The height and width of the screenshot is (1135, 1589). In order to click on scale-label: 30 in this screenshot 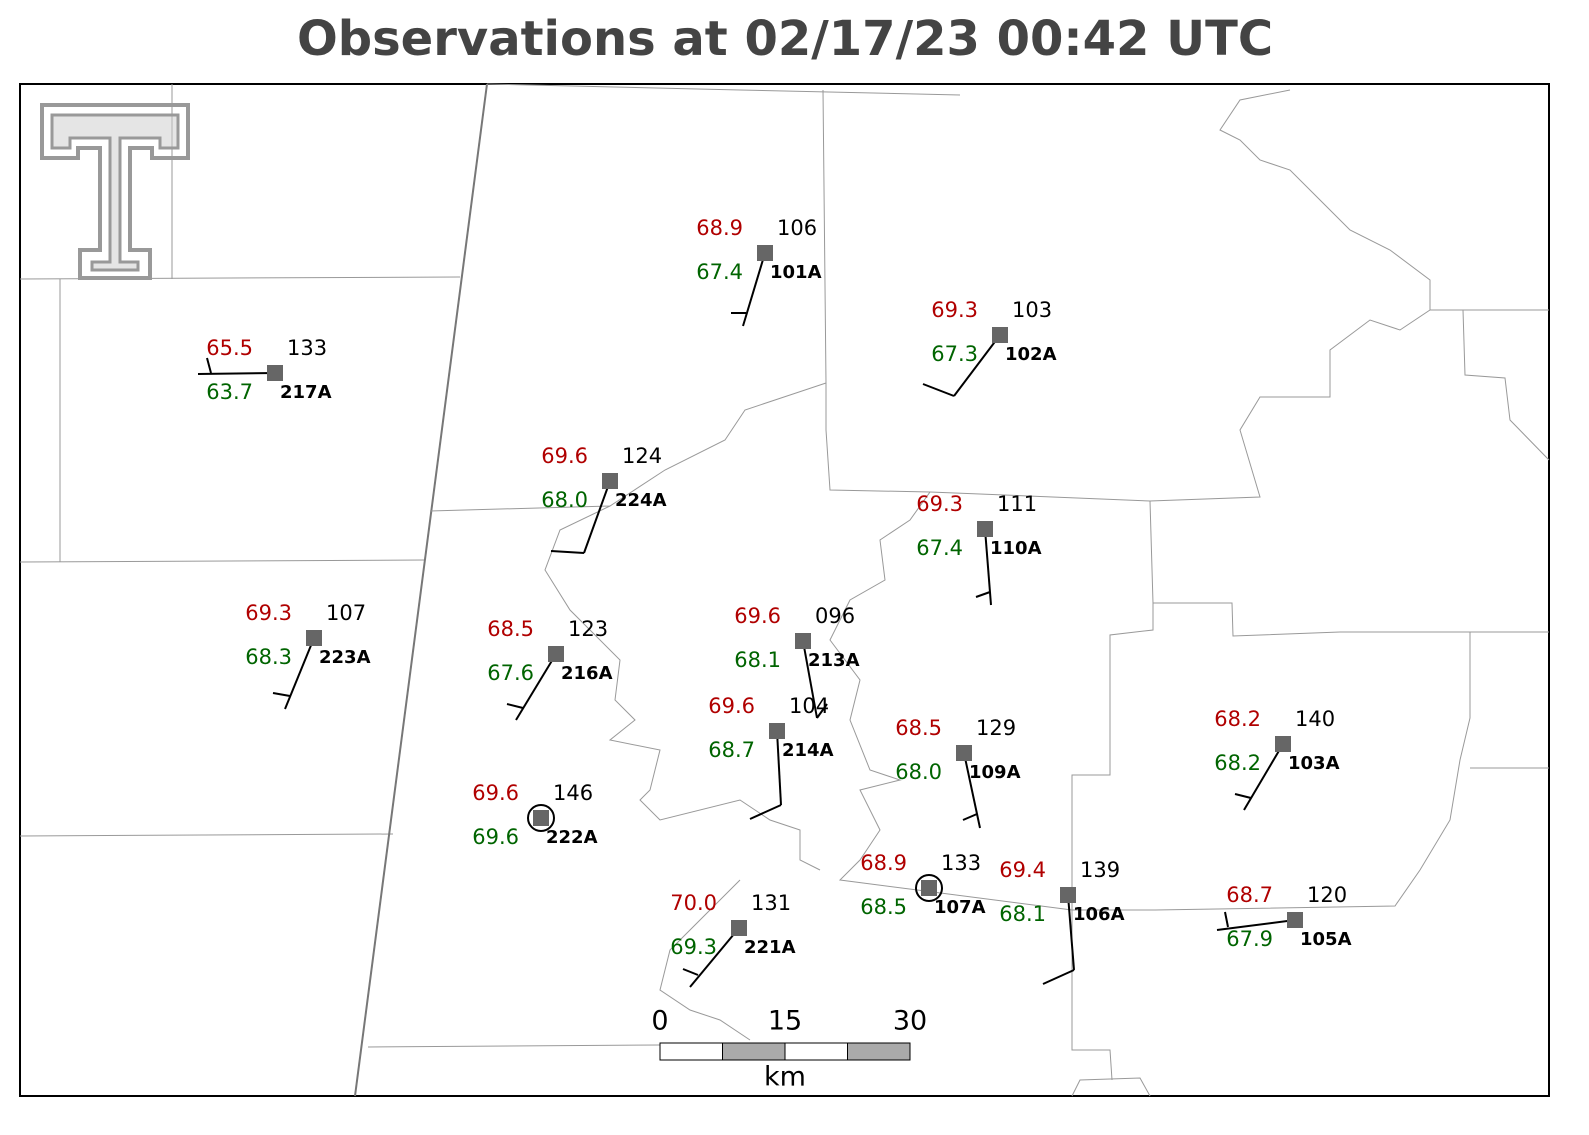, I will do `click(910, 1021)`.